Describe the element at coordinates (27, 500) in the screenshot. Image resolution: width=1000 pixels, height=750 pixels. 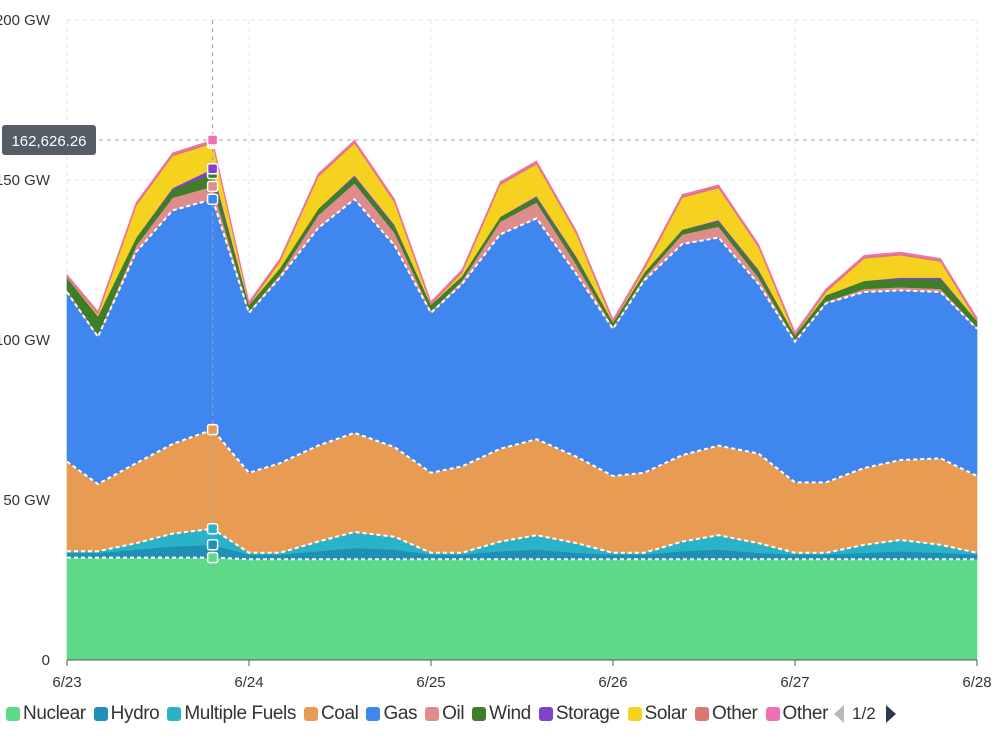
I see `y-tick-label: 50 GW` at that location.